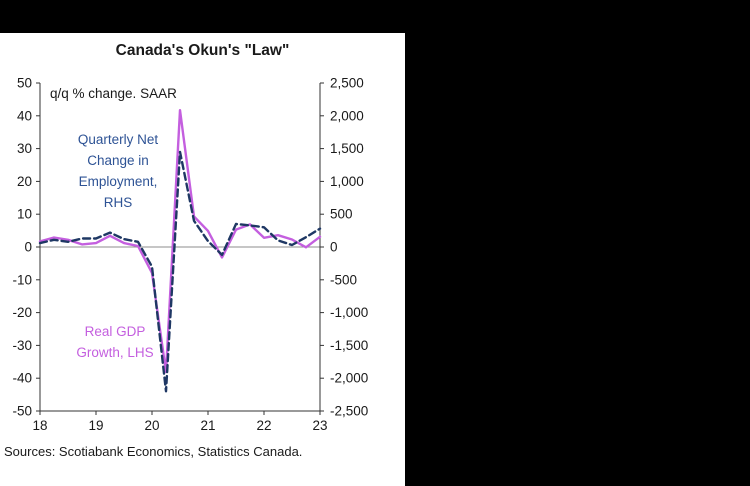 Image resolution: width=750 pixels, height=486 pixels. Describe the element at coordinates (24, 83) in the screenshot. I see `left-axis-tick-label: 50` at that location.